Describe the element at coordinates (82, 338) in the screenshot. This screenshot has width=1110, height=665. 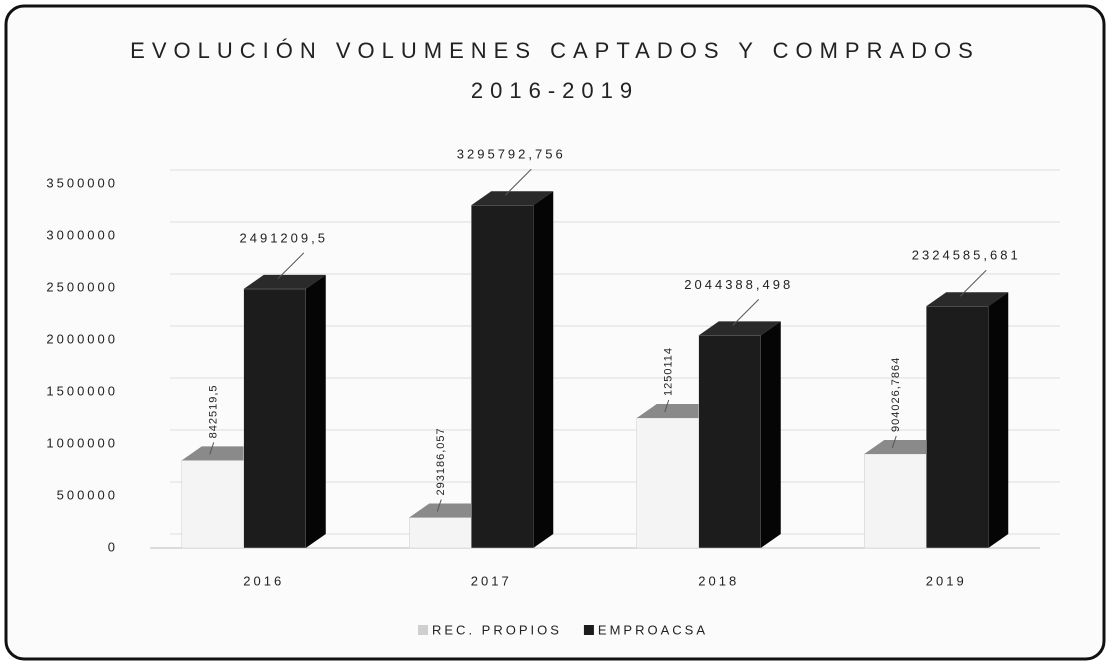
I see `y-tick-label: 2000000` at that location.